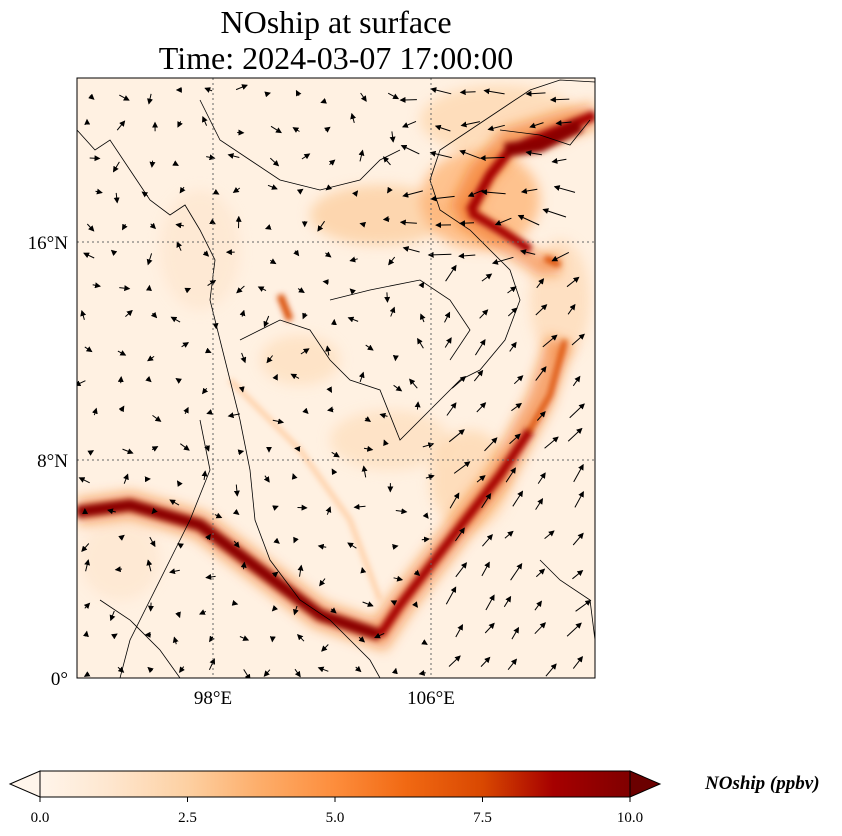 Image resolution: width=842 pixels, height=836 pixels. I want to click on colorbar-tick-label: 5.0, so click(335, 818).